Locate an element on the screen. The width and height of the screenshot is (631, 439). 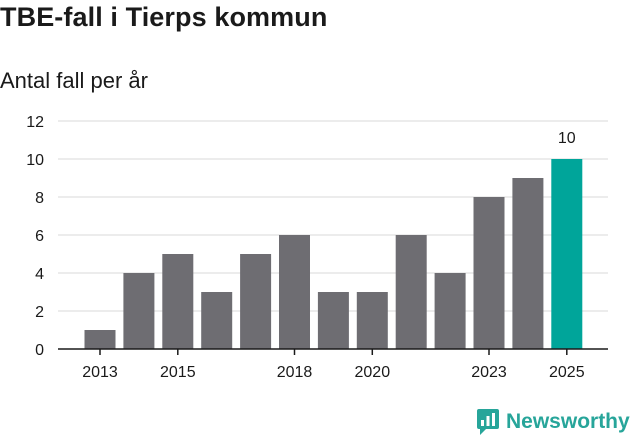
x-tick-label: 2015 is located at coordinates (178, 372).